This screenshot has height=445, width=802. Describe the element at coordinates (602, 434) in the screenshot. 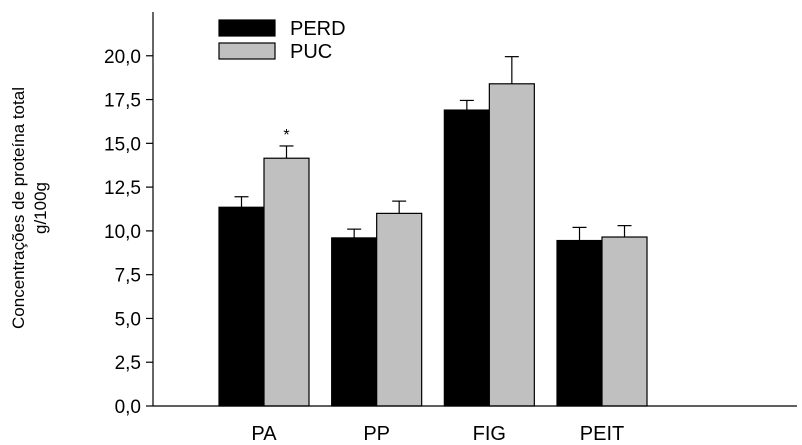

I see `x-tick-label-peit: PEIT` at that location.